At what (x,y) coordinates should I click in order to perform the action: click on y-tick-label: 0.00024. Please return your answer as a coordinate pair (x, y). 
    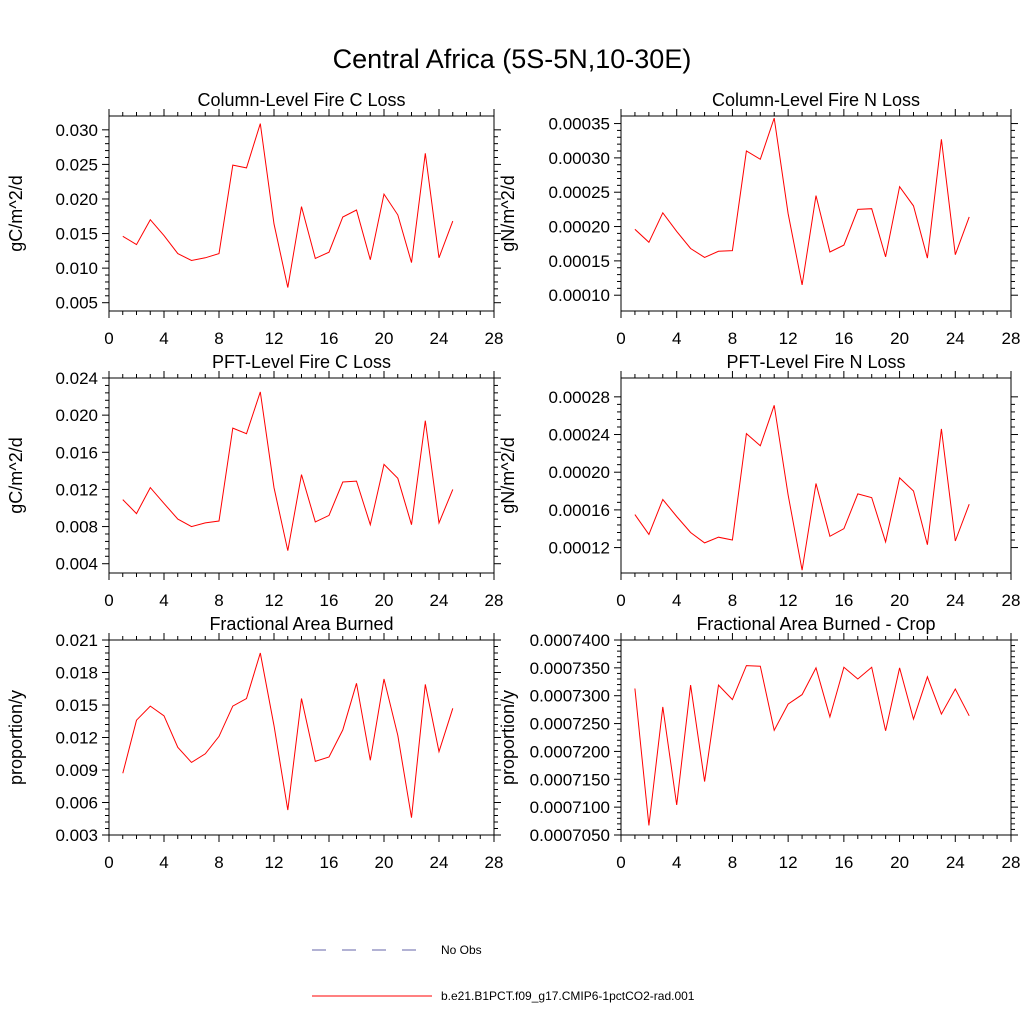
    Looking at the image, I should click on (579, 435).